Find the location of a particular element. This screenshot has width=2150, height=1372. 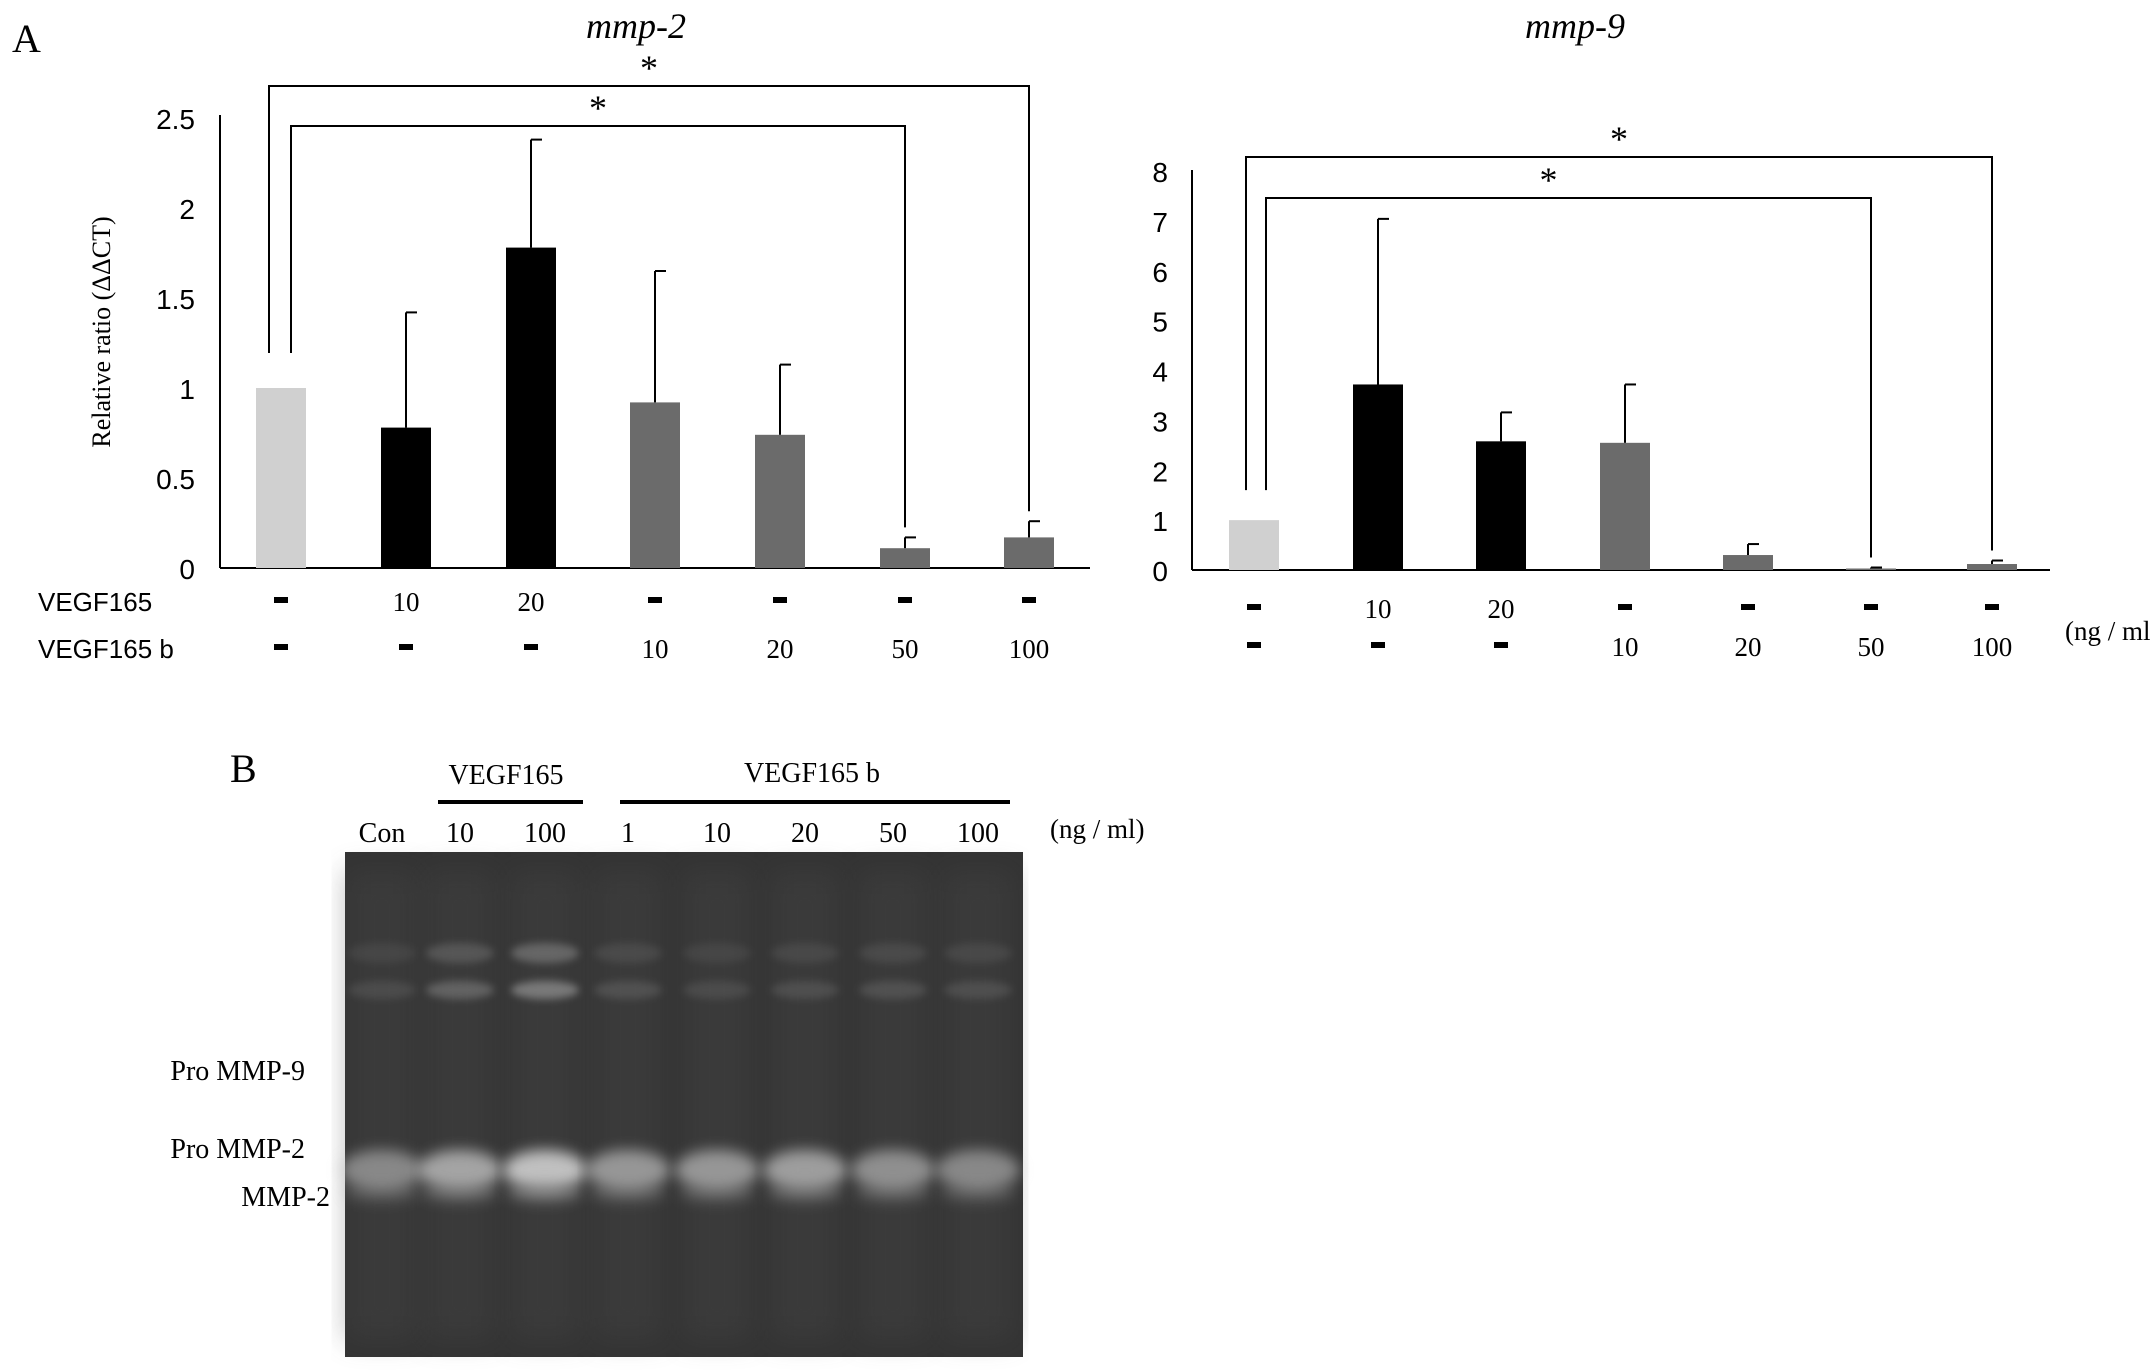

mmp9-y-tick-label: 8 is located at coordinates (1160, 172).